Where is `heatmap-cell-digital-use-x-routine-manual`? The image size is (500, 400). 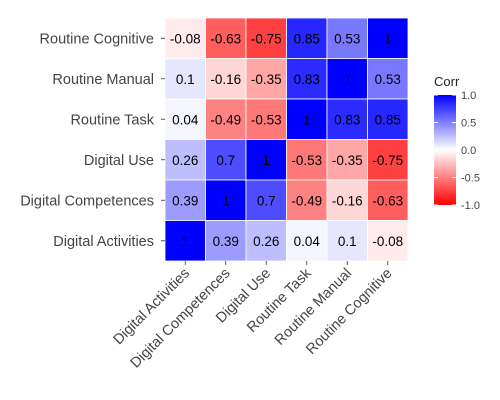 heatmap-cell-digital-use-x-routine-manual is located at coordinates (347, 160).